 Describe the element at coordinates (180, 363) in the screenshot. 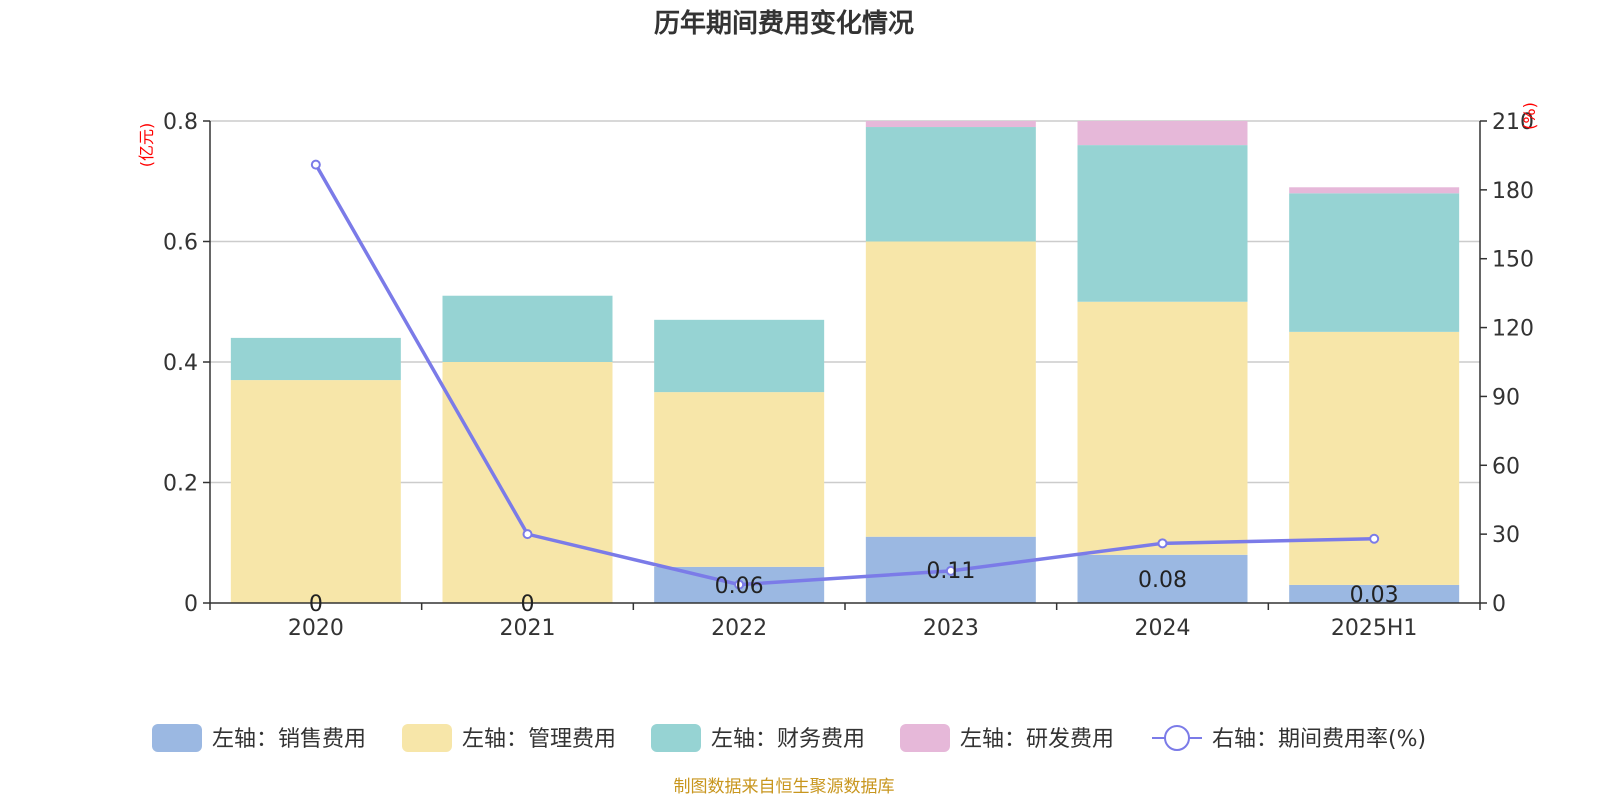

I see `left-tick-label: 0.4` at that location.